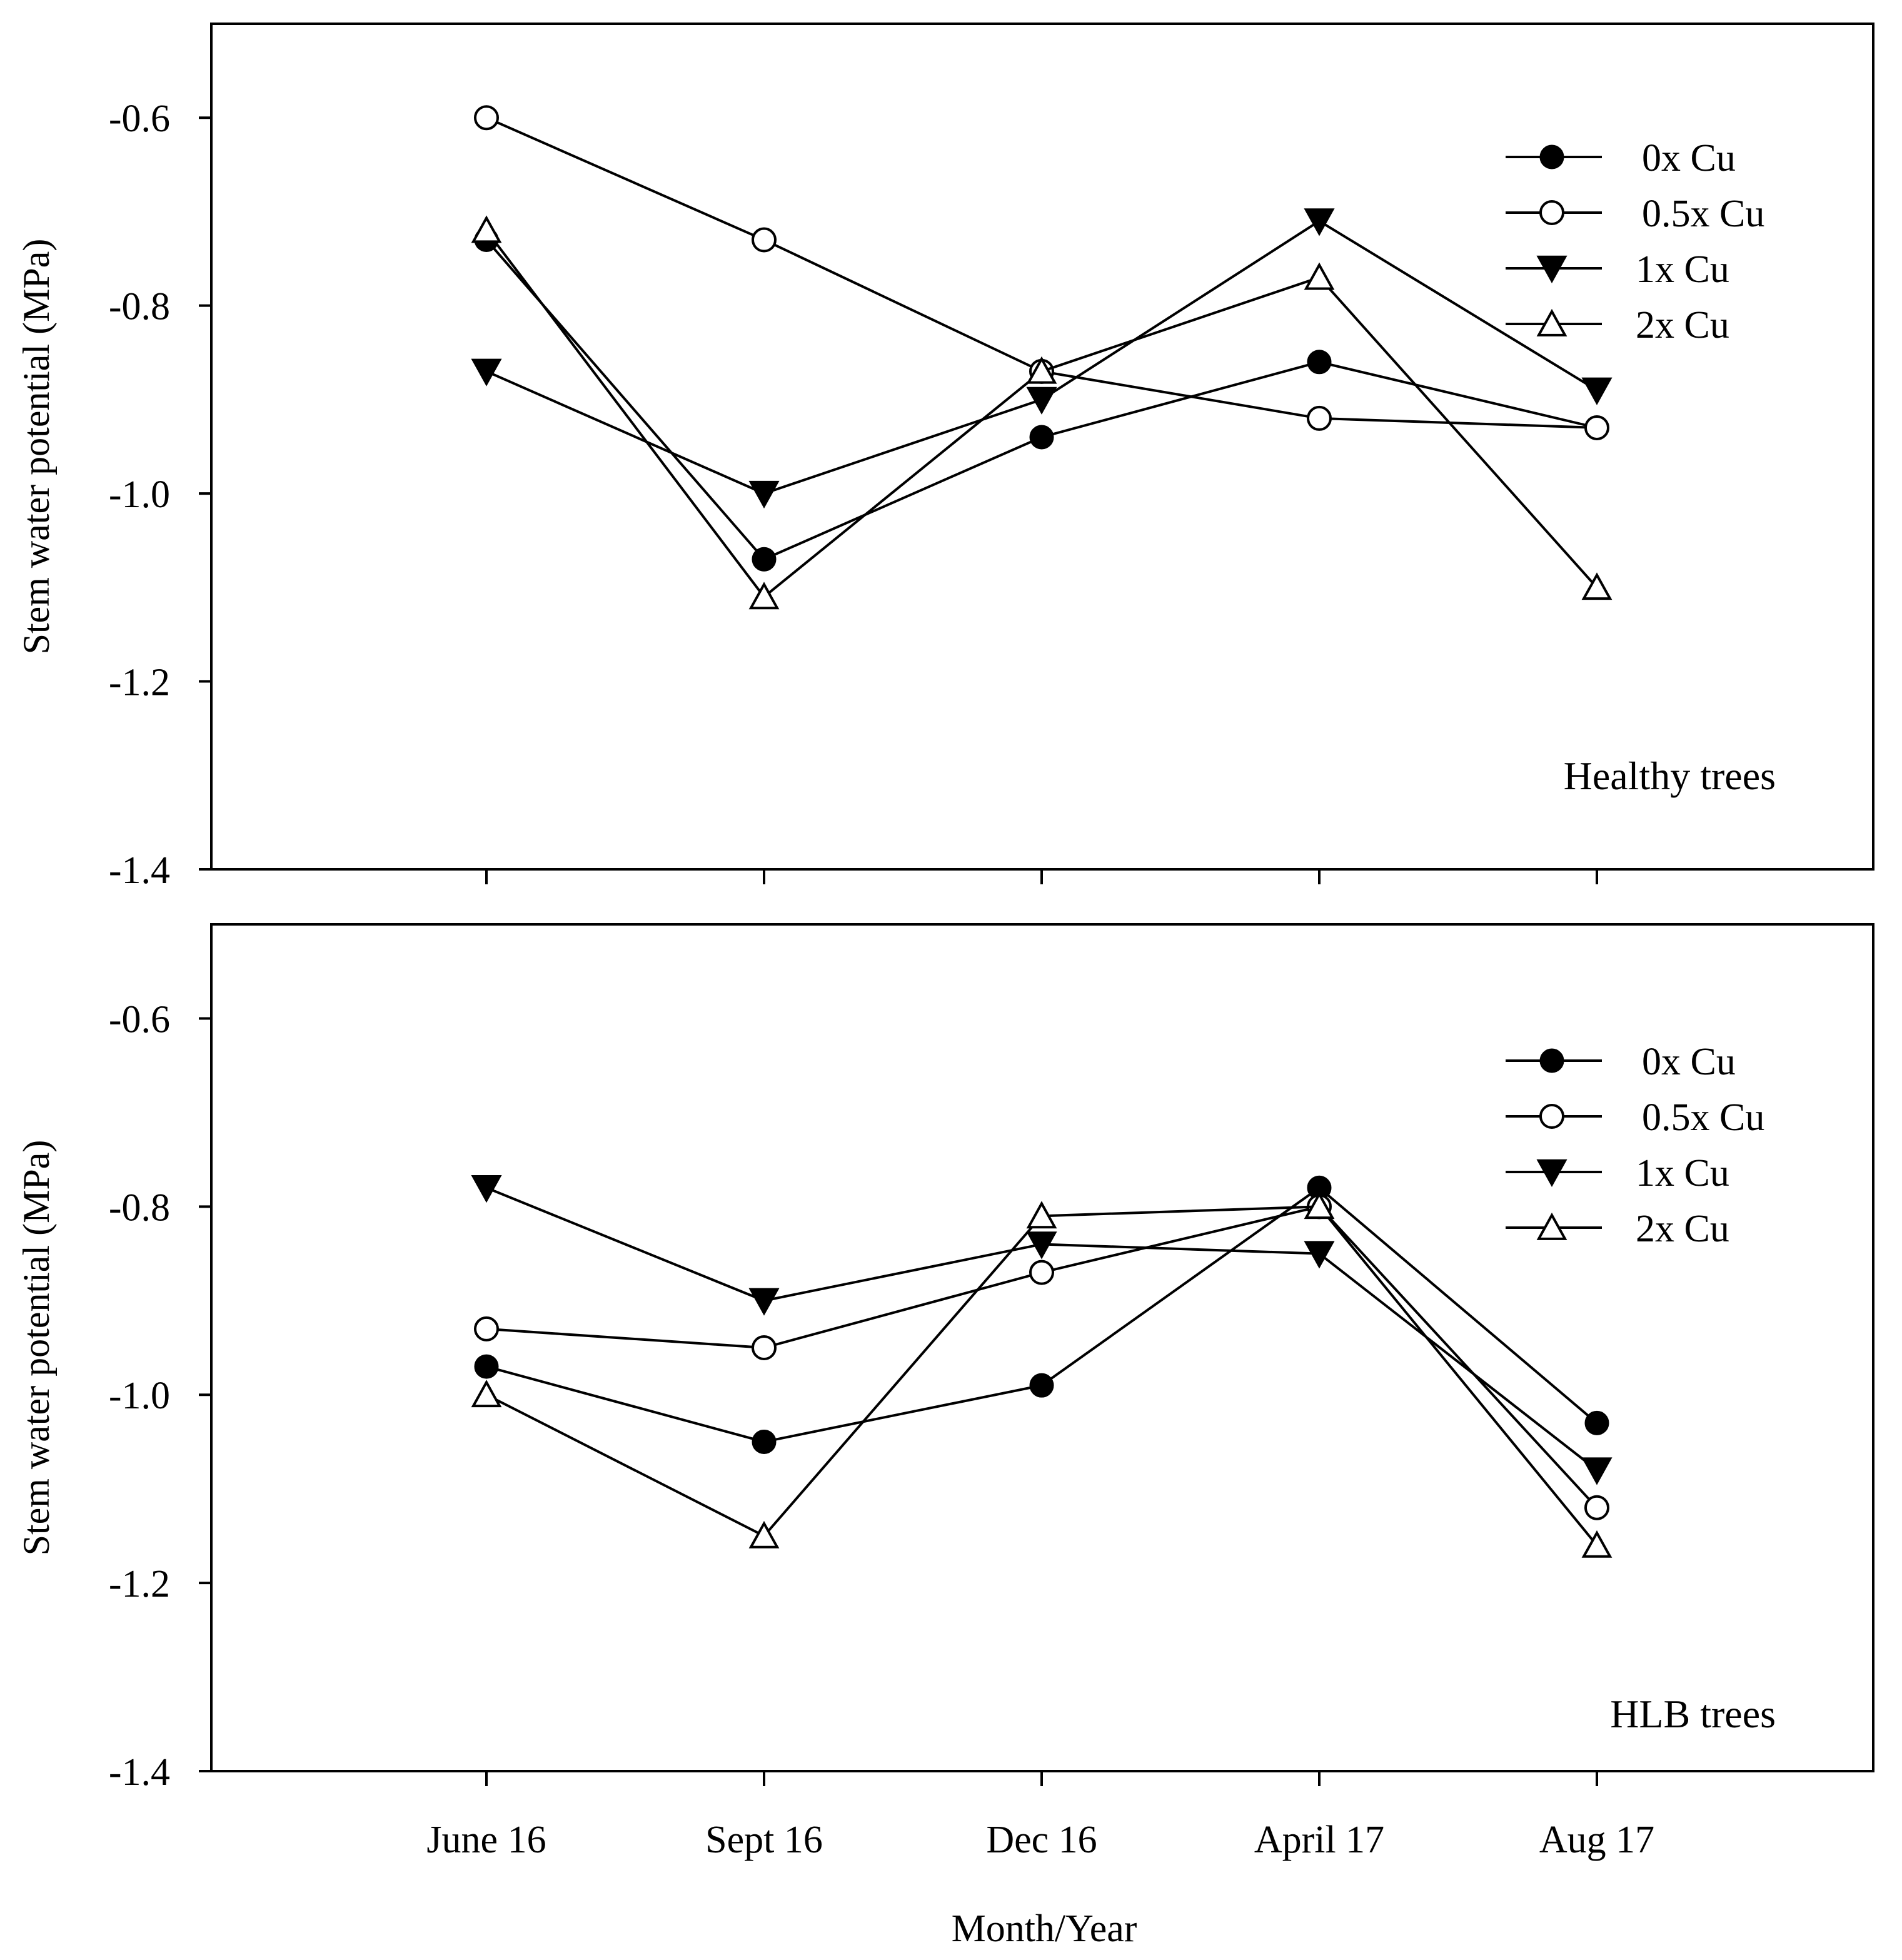  Describe the element at coordinates (1682, 1173) in the screenshot. I see `legend-label: 1x Cu` at that location.